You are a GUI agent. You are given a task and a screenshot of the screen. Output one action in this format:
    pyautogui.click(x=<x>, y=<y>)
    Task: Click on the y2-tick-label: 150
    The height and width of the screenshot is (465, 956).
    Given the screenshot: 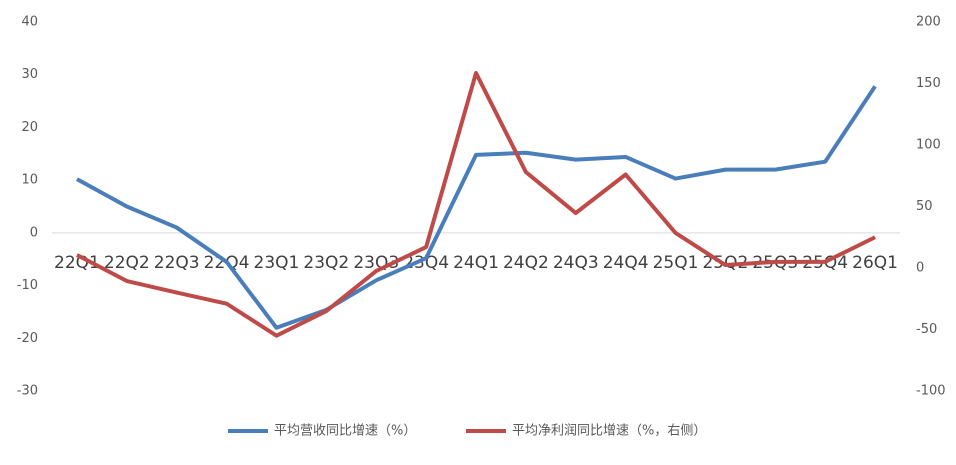 What is the action you would take?
    pyautogui.click(x=928, y=83)
    